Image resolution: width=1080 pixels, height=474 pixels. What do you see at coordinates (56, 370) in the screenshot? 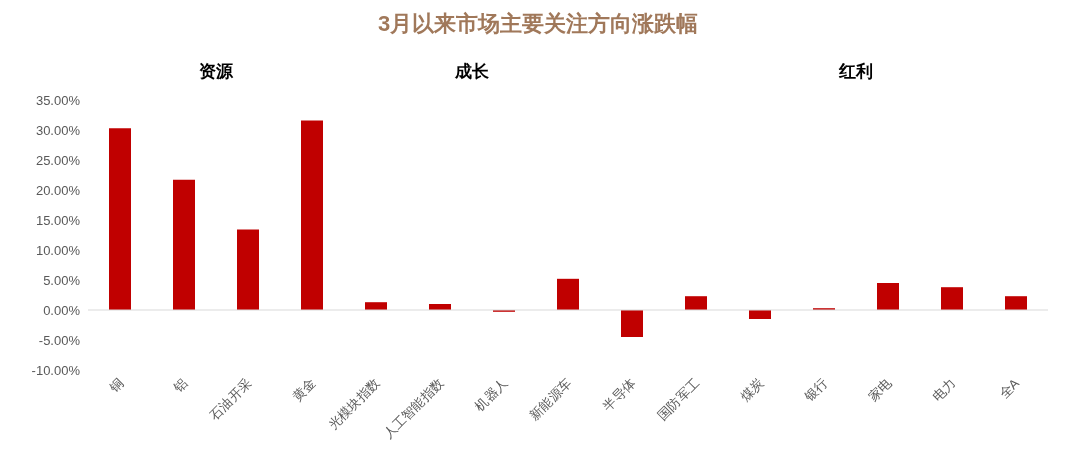
I see `y-tick-label: -10.00%` at bounding box center [56, 370].